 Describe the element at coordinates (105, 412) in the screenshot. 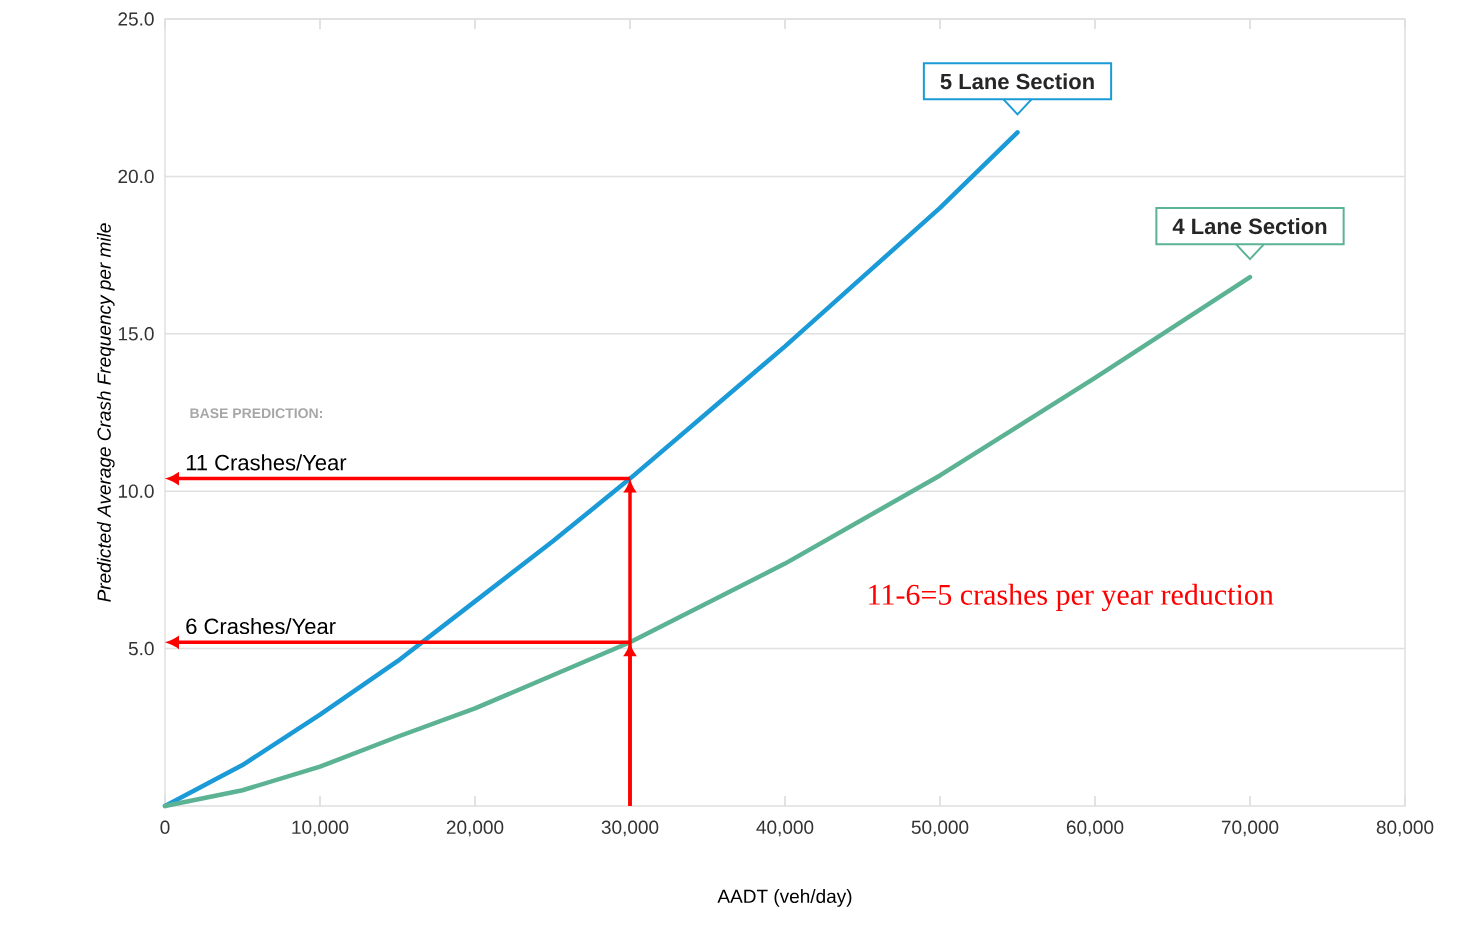

I see `y-axis-title: Predicted Average Crash Frequency per mile` at that location.